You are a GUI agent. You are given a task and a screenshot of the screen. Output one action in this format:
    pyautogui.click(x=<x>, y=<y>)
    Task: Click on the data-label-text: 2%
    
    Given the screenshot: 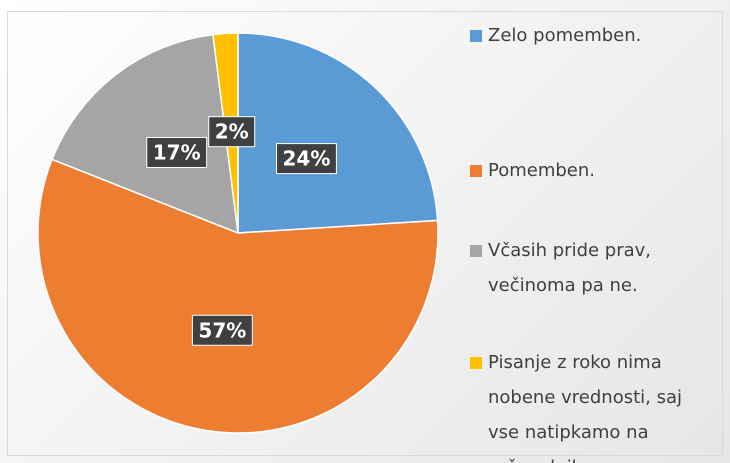 What is the action you would take?
    pyautogui.click(x=232, y=132)
    